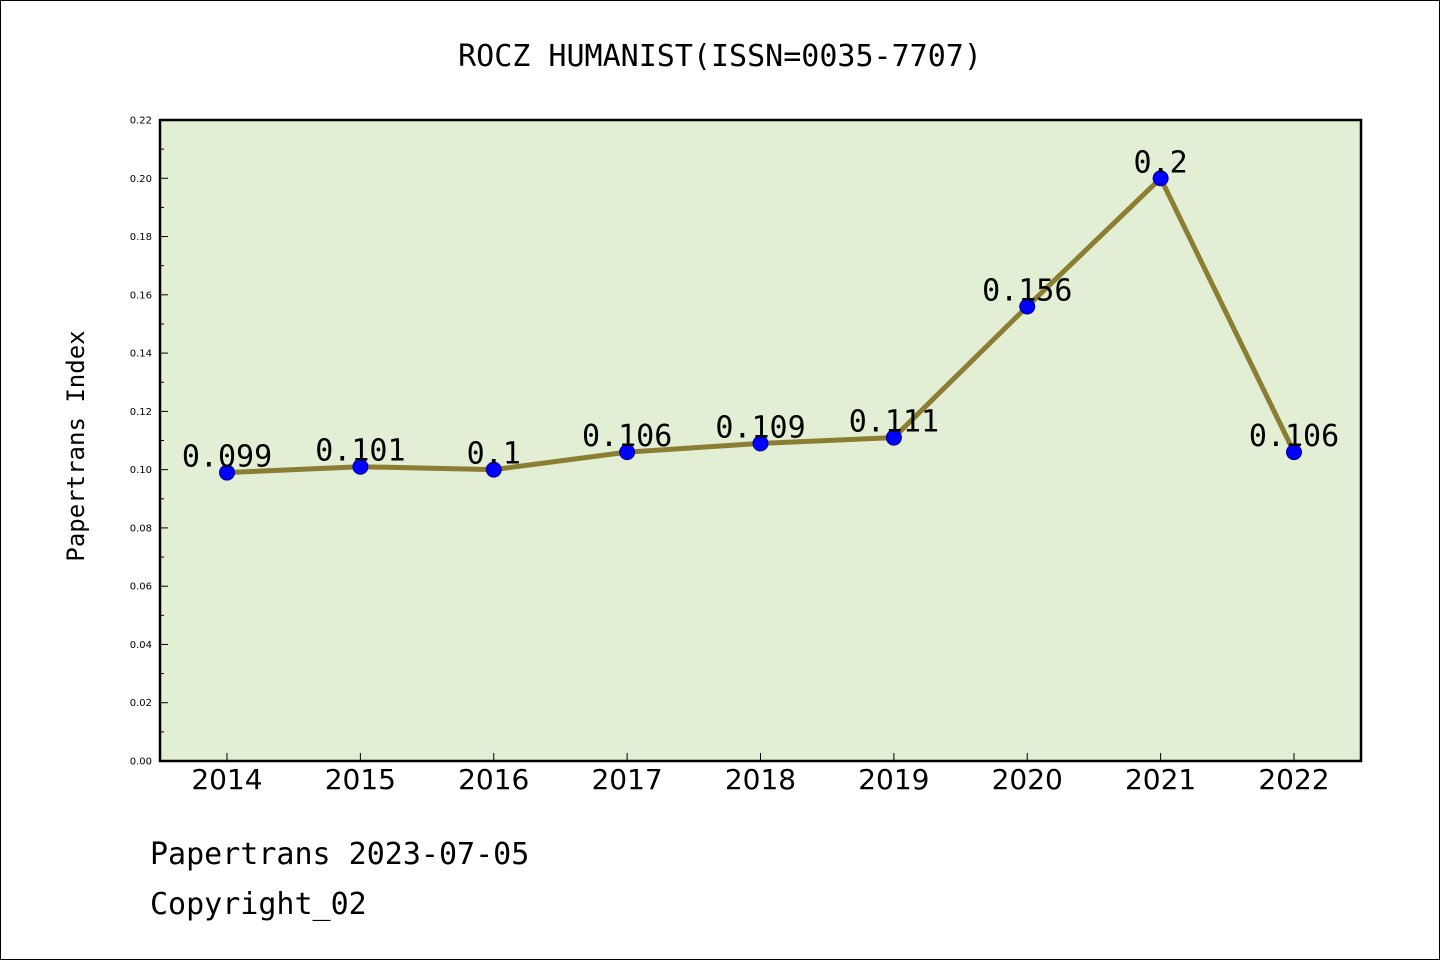  I want to click on y-tick-label: 0.10, so click(141, 470).